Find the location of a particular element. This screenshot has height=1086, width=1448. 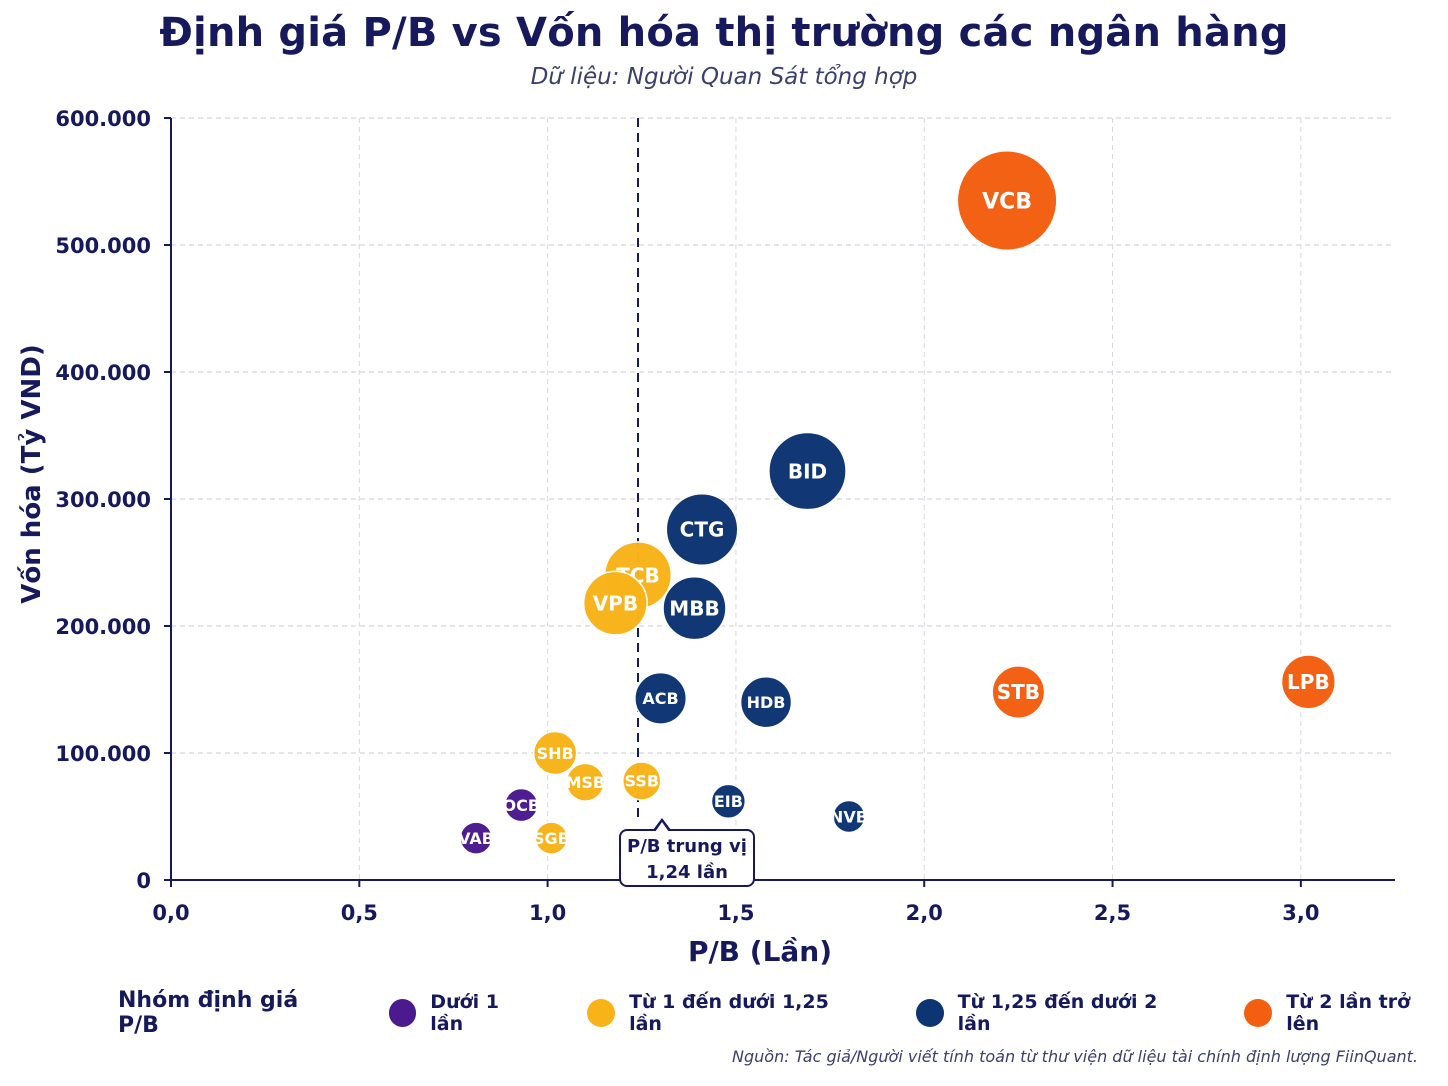

legend-label-g1: Dưới 1 lần is located at coordinates (464, 1013).